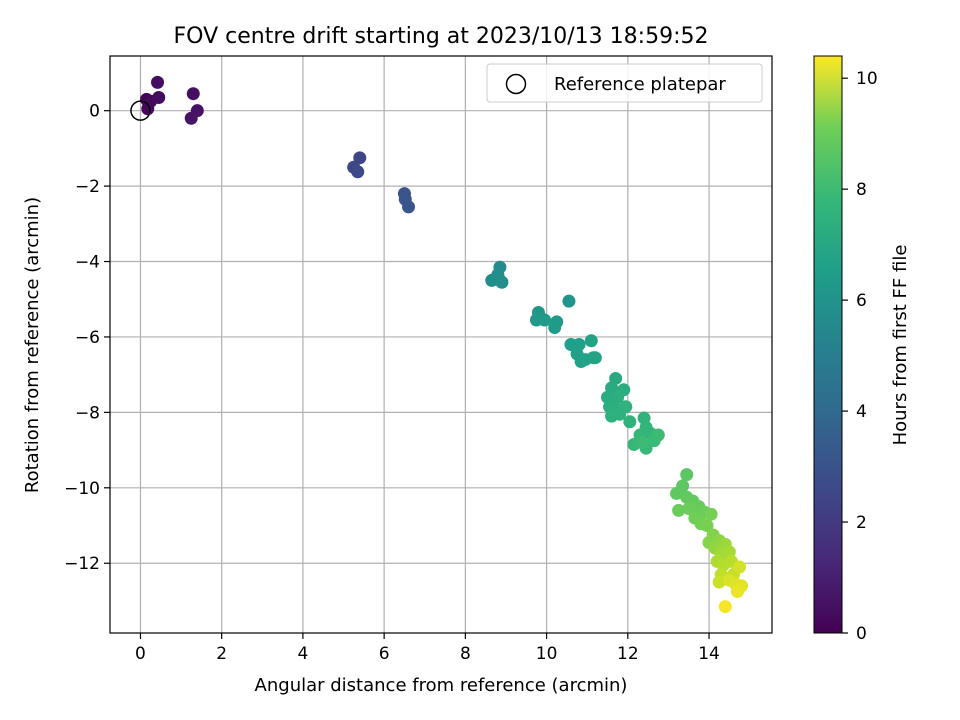 This screenshot has width=960, height=720. I want to click on colorbar-tick-label: 0, so click(861, 634).